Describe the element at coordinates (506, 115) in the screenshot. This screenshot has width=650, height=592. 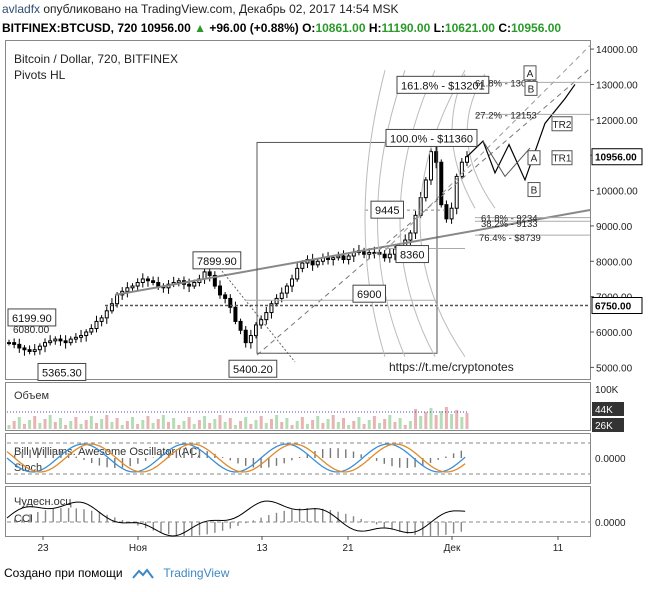
I see `fib-label: 27.2% - 12153` at that location.